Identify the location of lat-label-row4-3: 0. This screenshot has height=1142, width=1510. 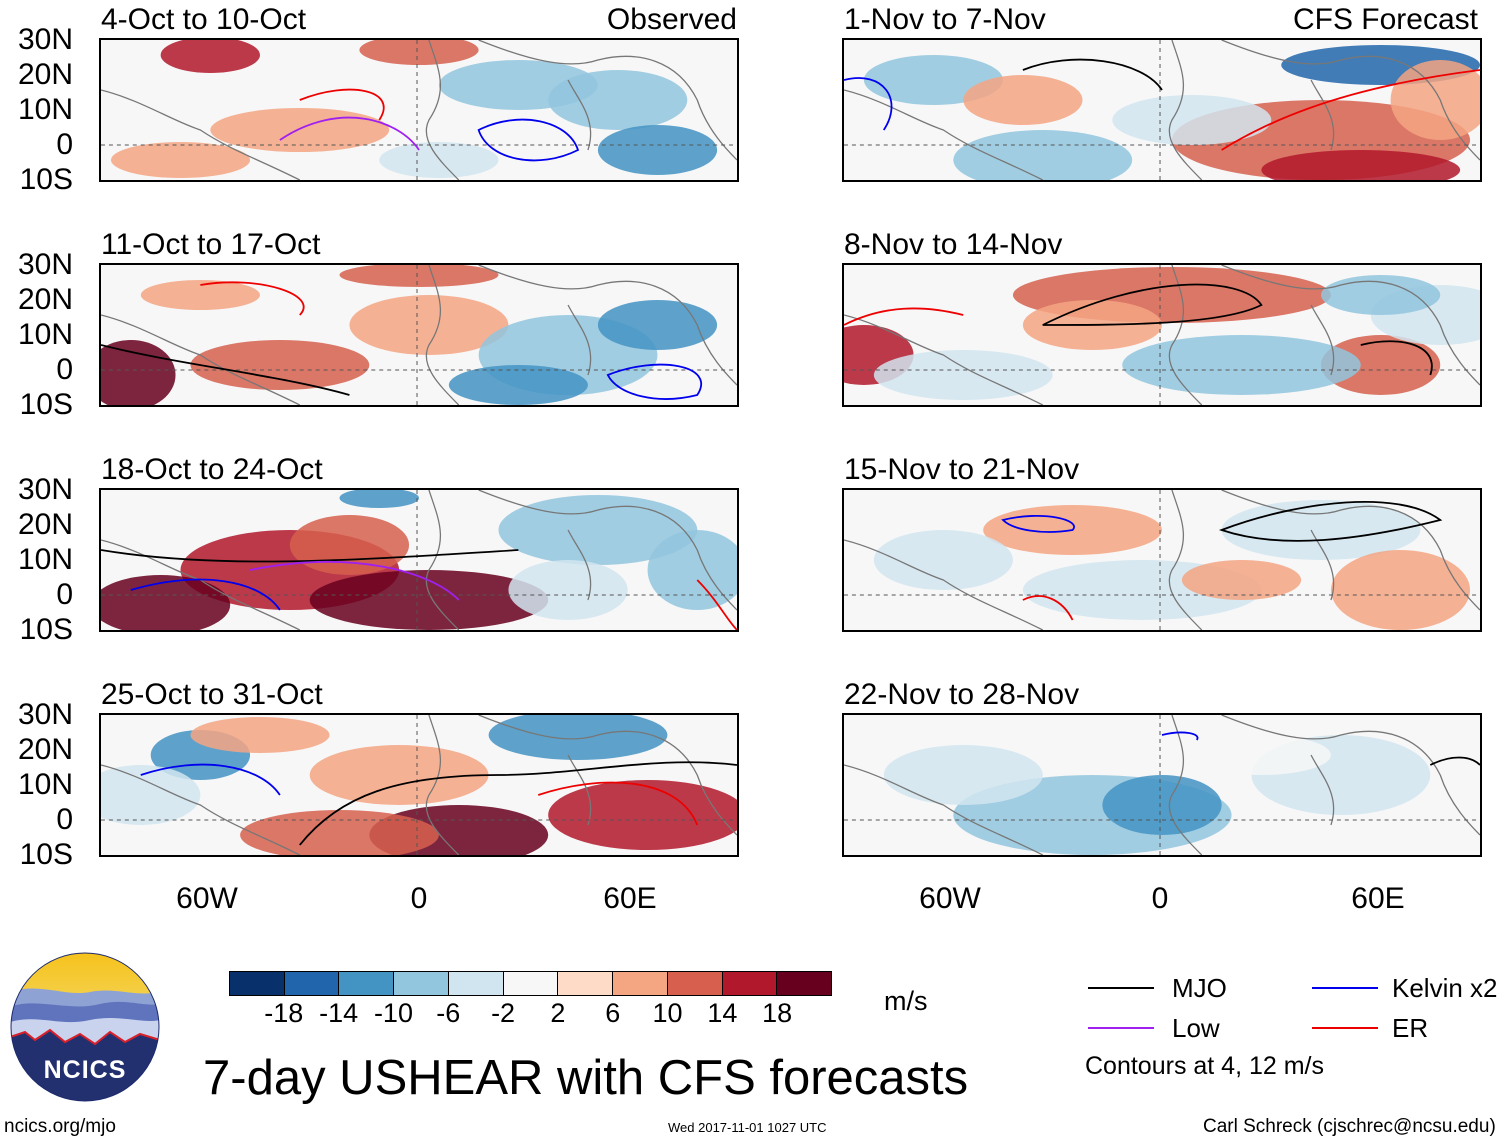
(64, 819).